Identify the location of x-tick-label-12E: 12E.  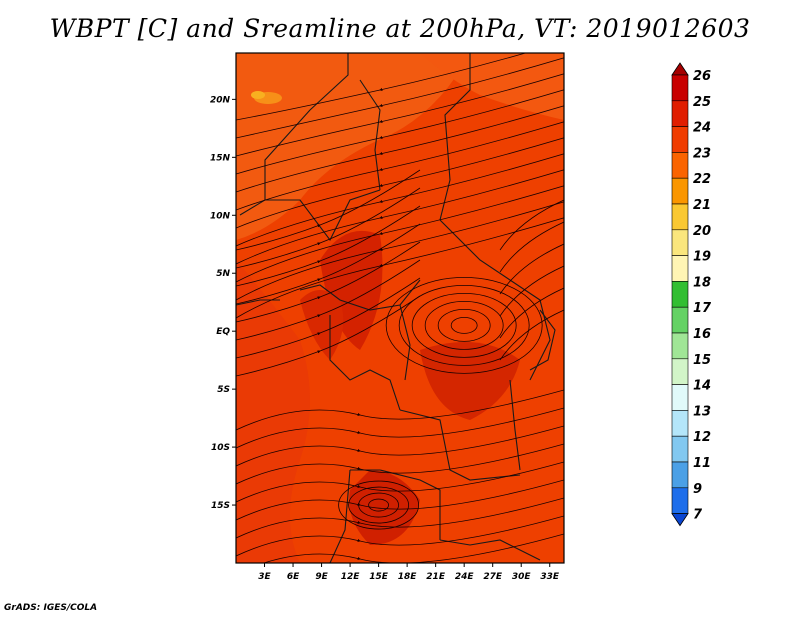
(351, 577).